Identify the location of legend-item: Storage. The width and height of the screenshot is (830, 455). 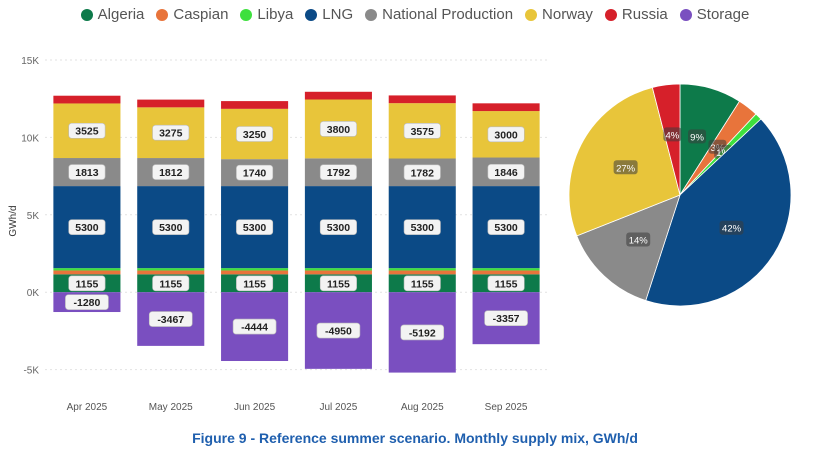
(714, 14).